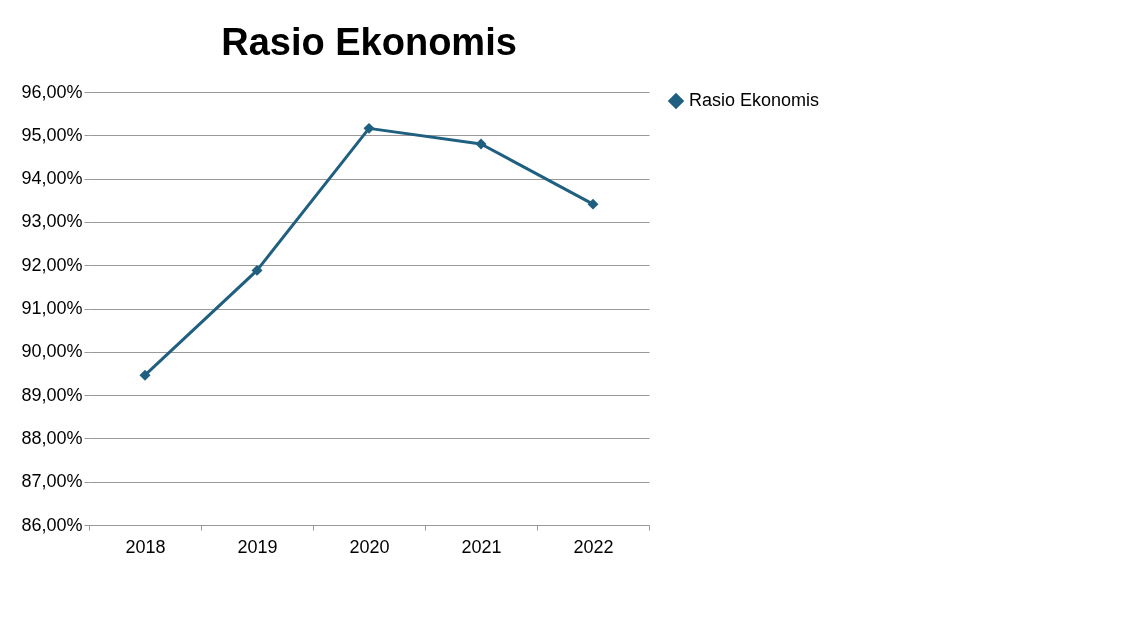 The width and height of the screenshot is (1124, 617). Describe the element at coordinates (52, 264) in the screenshot. I see `y-tick-label: 92,00%` at that location.